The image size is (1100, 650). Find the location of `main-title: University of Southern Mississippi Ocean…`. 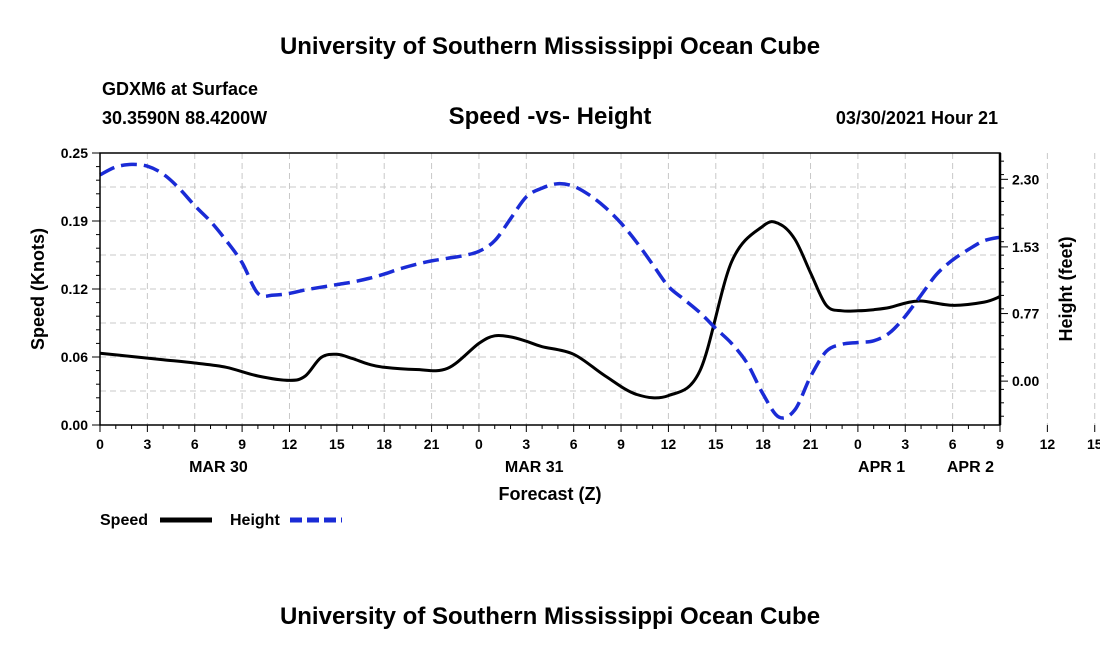

main-title: University of Southern Mississippi Ocean… is located at coordinates (550, 46).